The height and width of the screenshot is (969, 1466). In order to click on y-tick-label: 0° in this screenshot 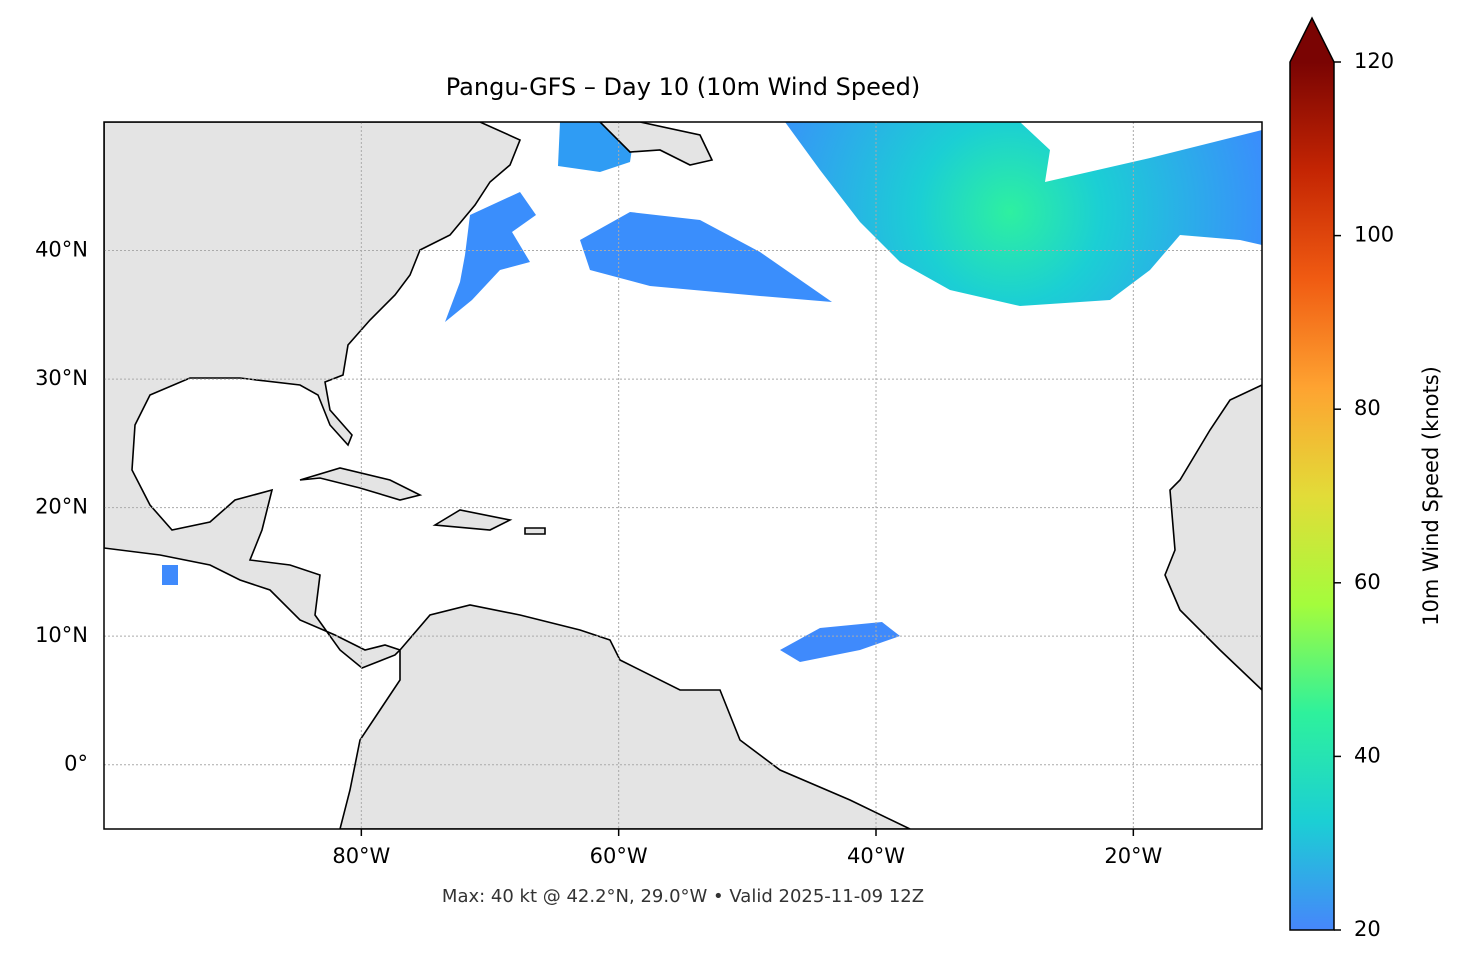, I will do `click(76, 764)`.